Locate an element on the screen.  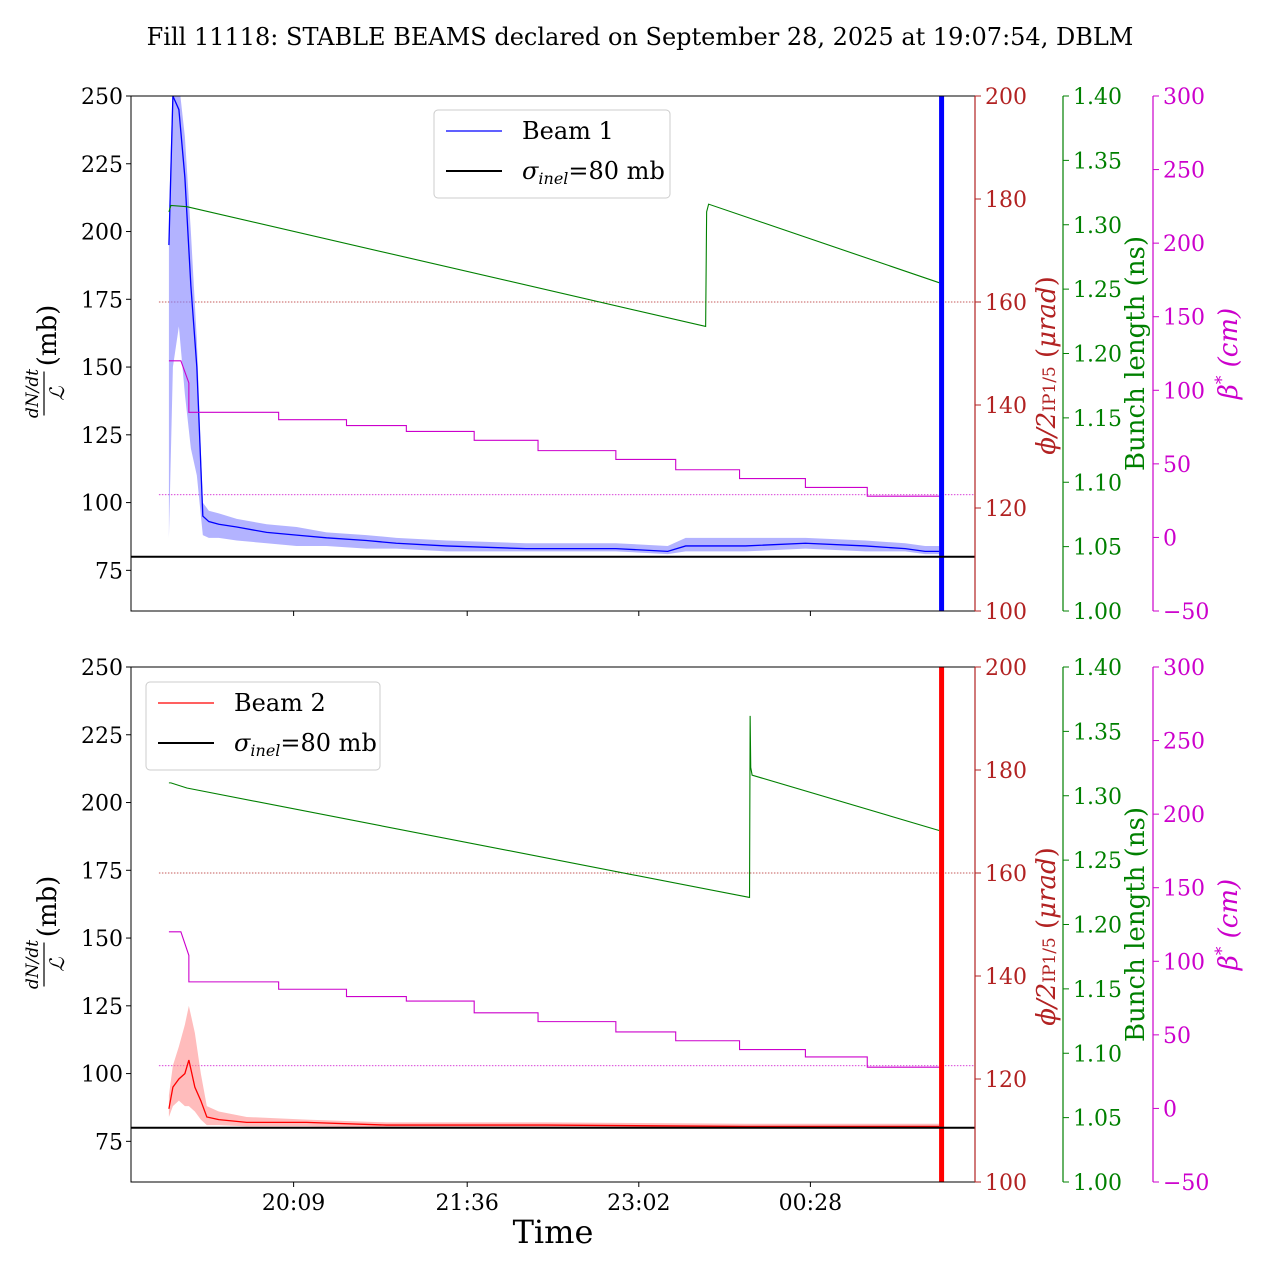
crossing-tick-label: 180 is located at coordinates (1006, 200).